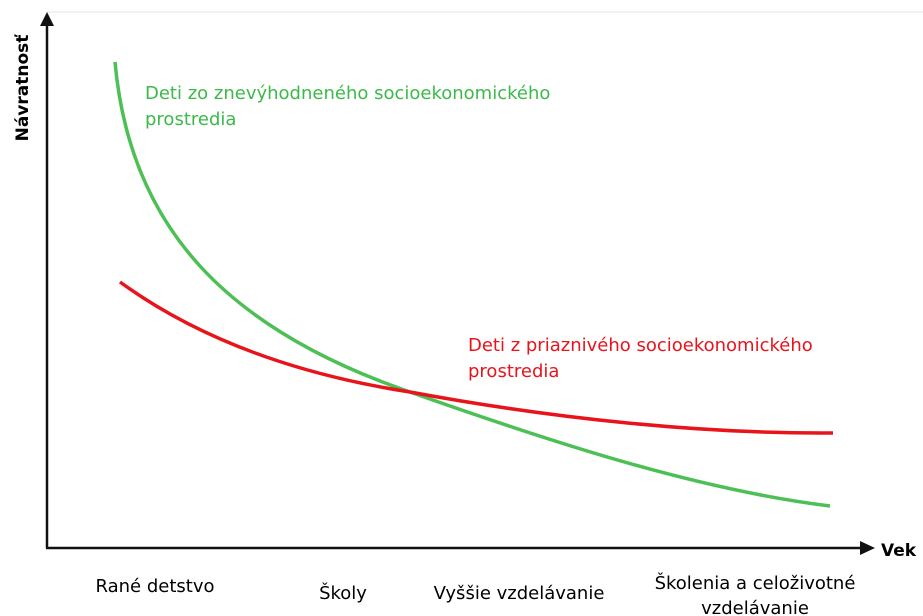  What do you see at coordinates (867, 548) in the screenshot?
I see `x-axis-arrow` at bounding box center [867, 548].